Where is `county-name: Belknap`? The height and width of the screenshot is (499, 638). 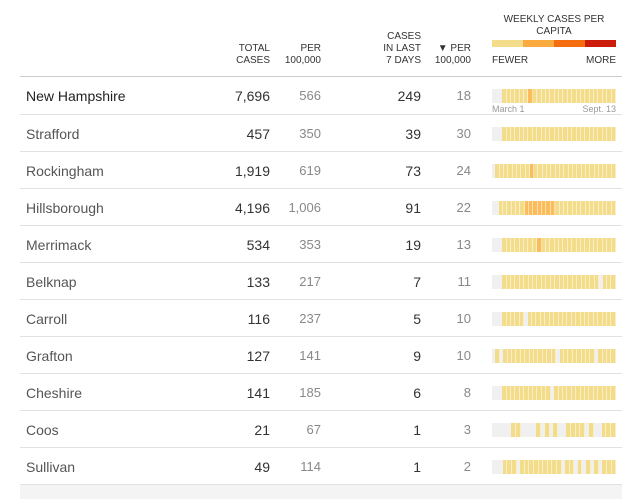
county-name: Belknap is located at coordinates (51, 282).